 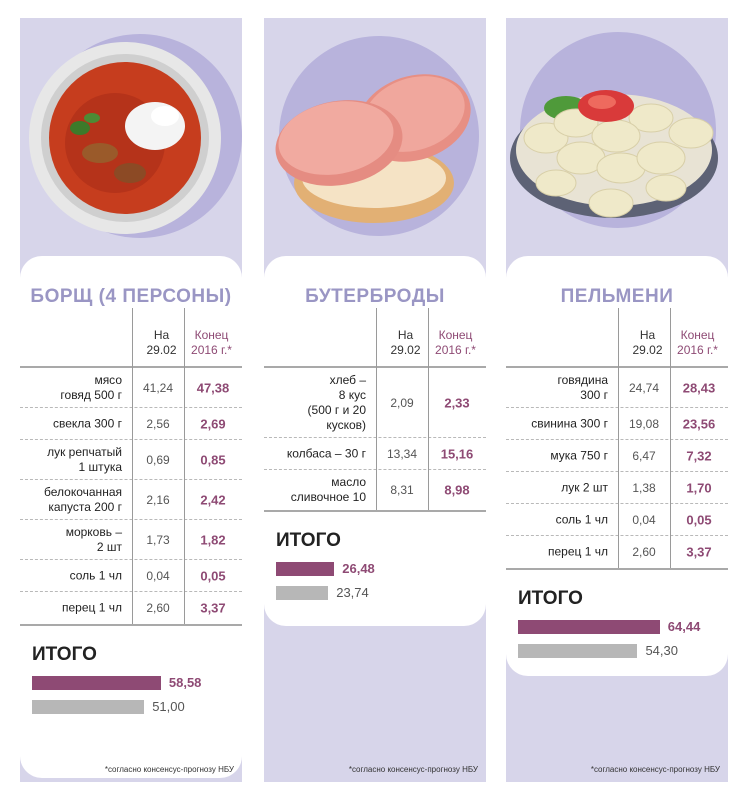 What do you see at coordinates (131, 296) in the screenshot?
I see `card-title: БОРЩ (4 ПЕРСОНЫ)` at bounding box center [131, 296].